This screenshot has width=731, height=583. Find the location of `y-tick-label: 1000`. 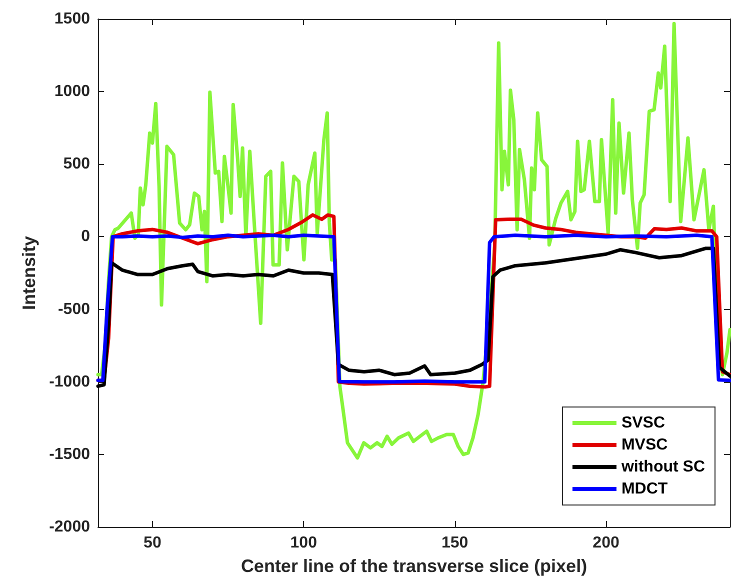

y-tick-label: 1000 is located at coordinates (72, 91).